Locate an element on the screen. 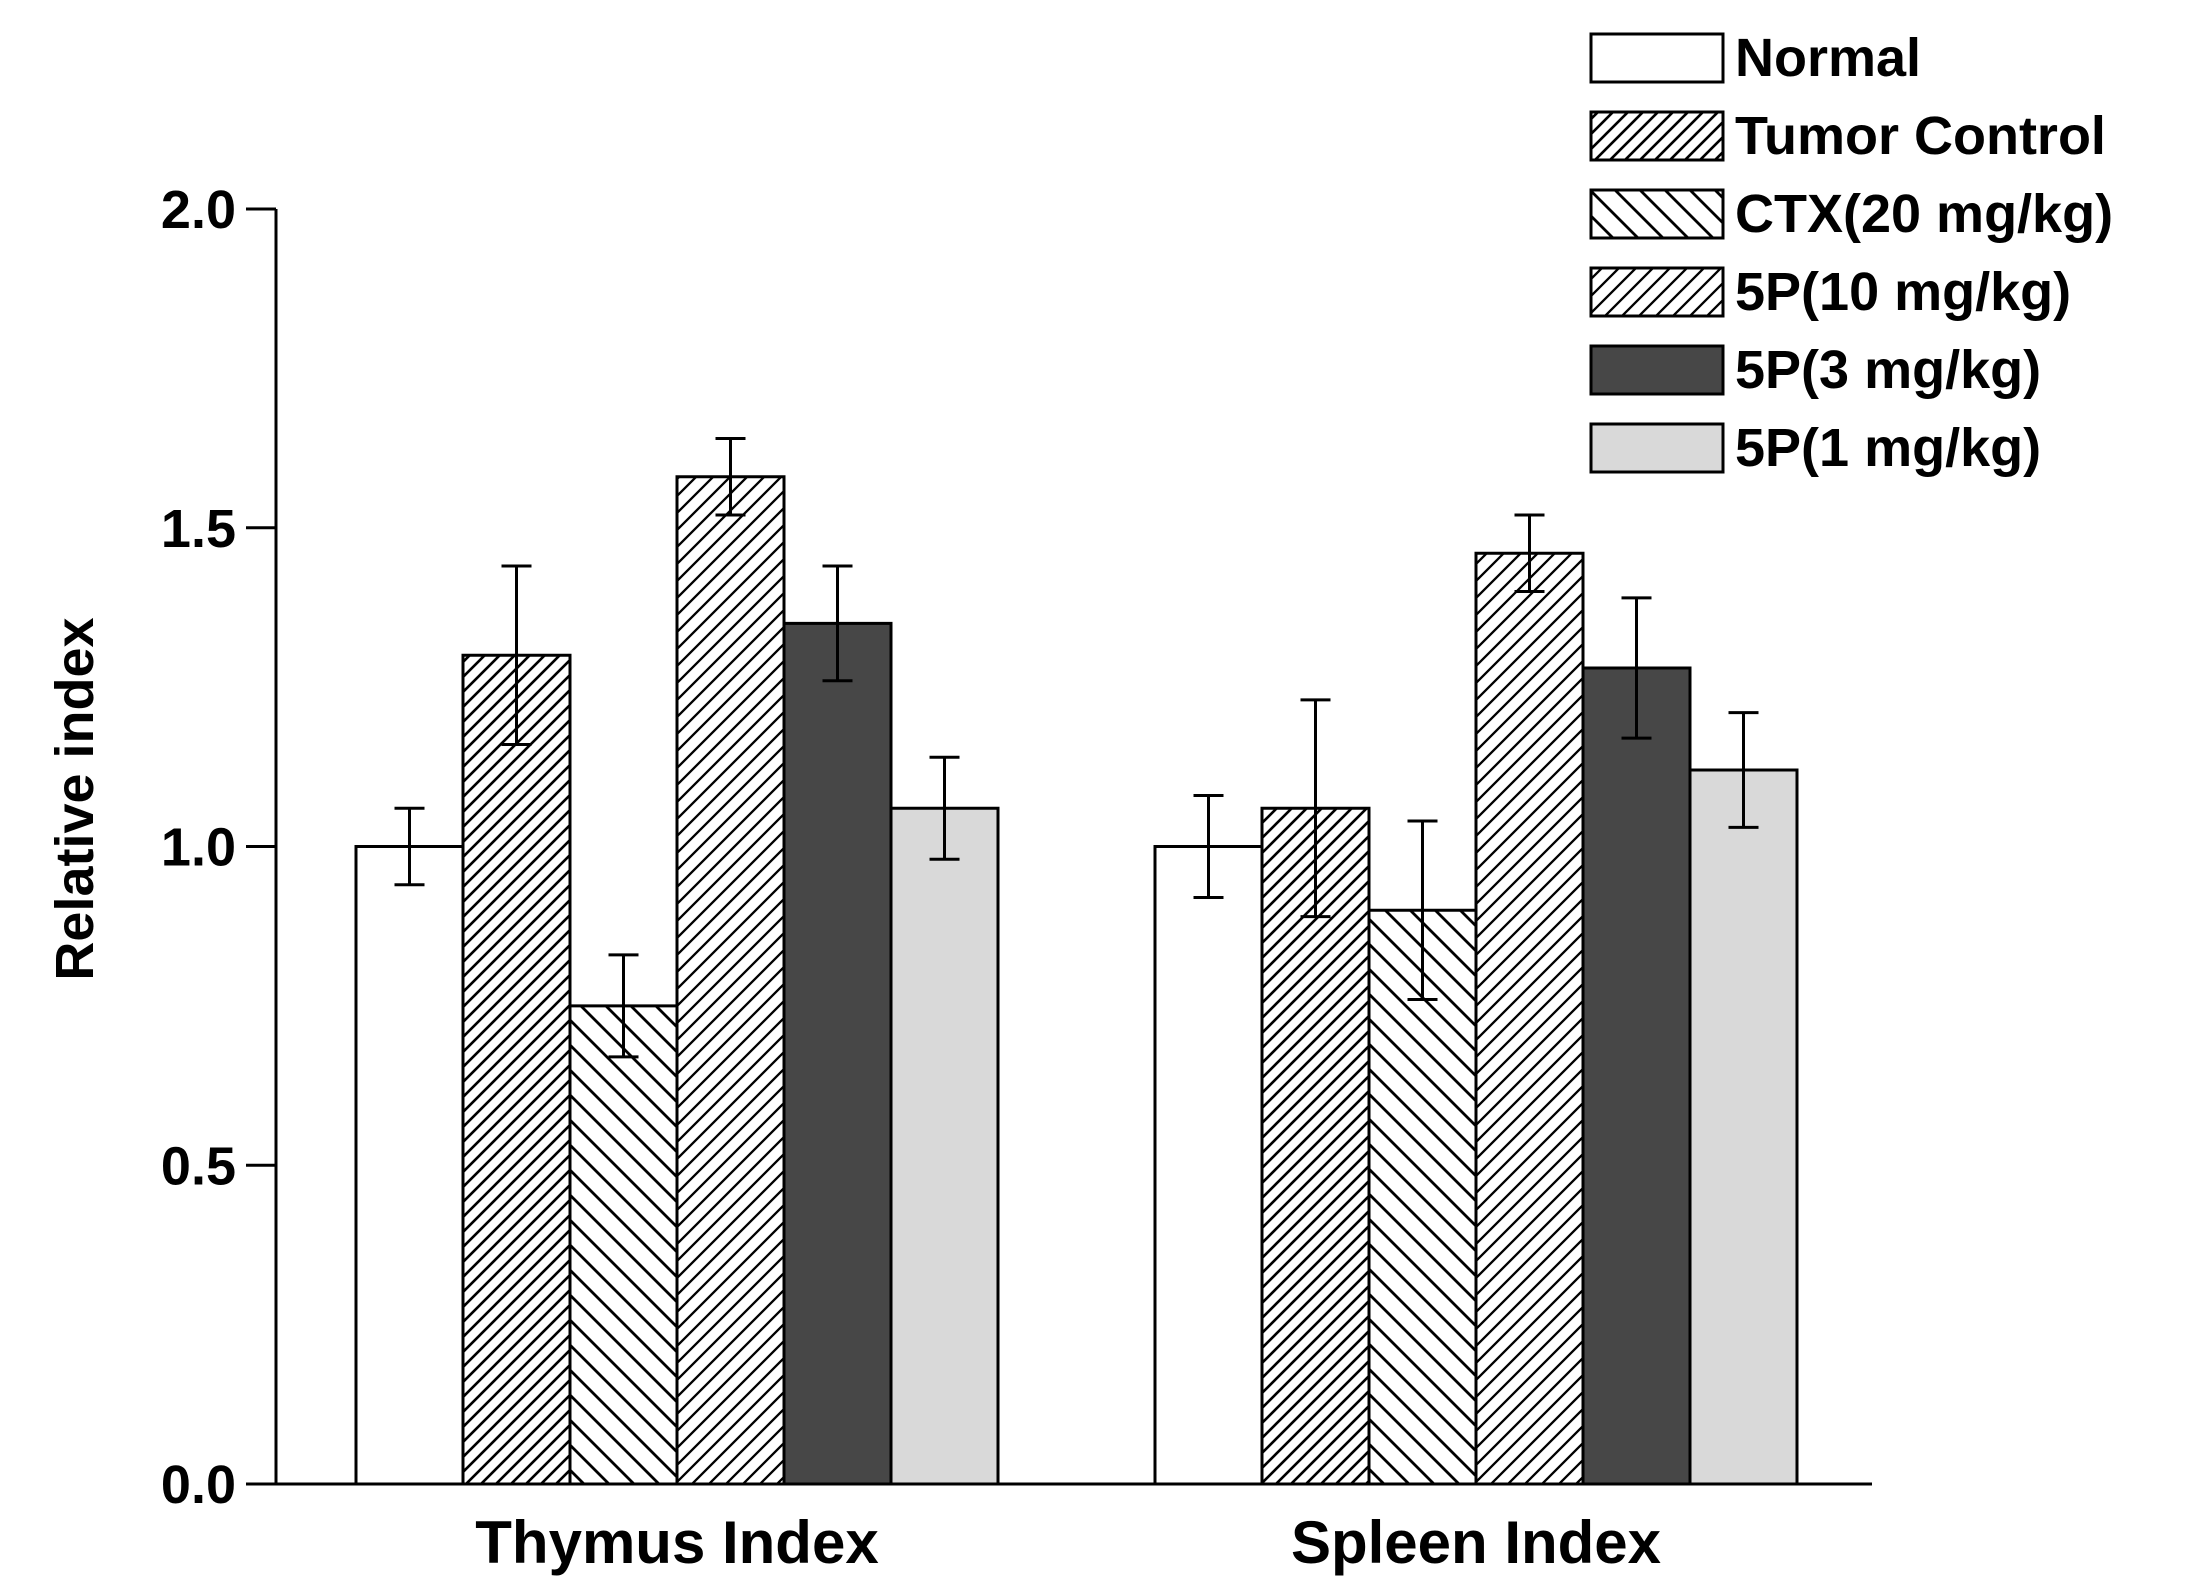  error-bar-spleen-index-5p-1-mg-kg is located at coordinates (1743, 770).